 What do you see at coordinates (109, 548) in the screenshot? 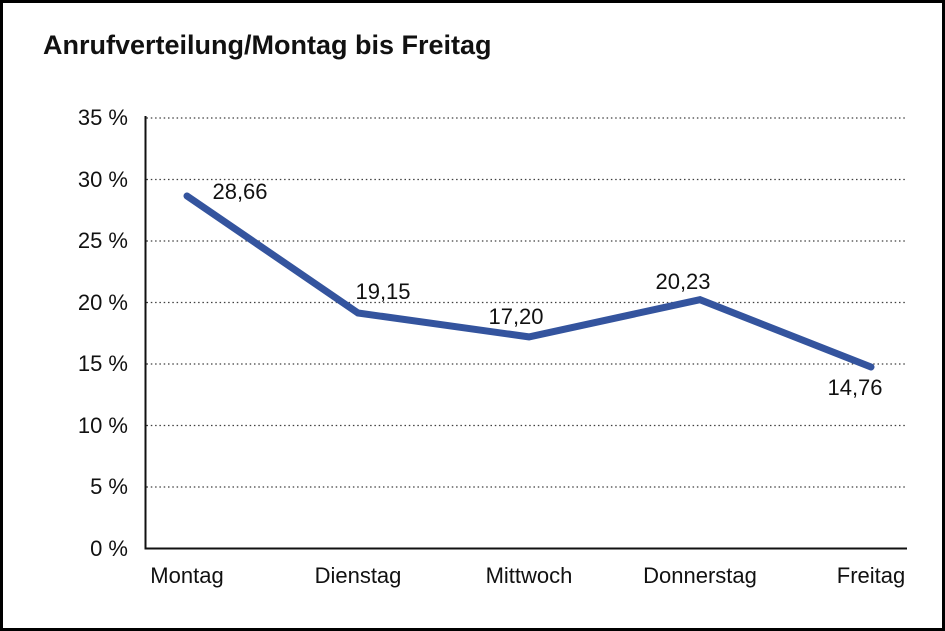
I see `y-axis-tick-label: 0 %` at bounding box center [109, 548].